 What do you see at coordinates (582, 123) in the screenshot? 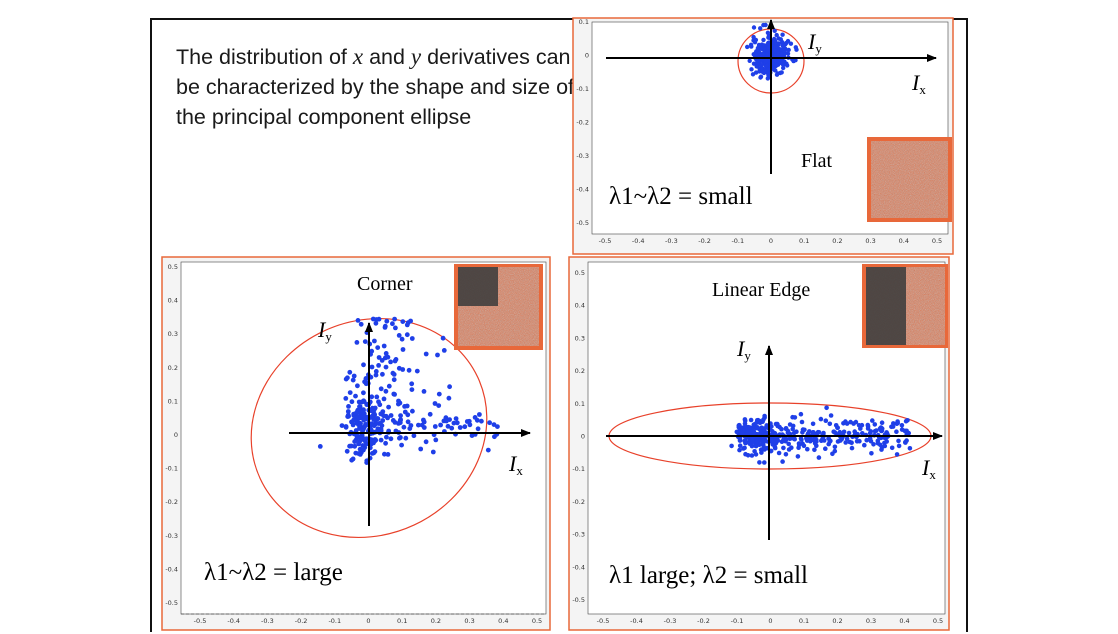
I see `tick-label: -0.2` at bounding box center [582, 123].